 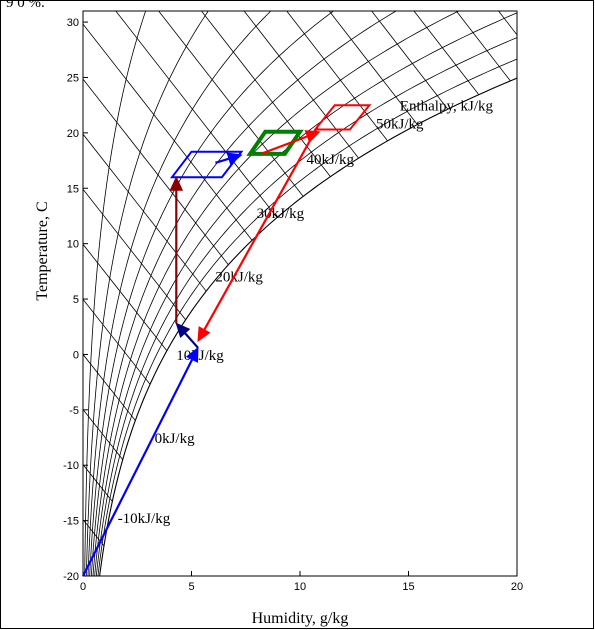 What do you see at coordinates (300, 618) in the screenshot?
I see `x-axis-label: Humidity, g/kg` at bounding box center [300, 618].